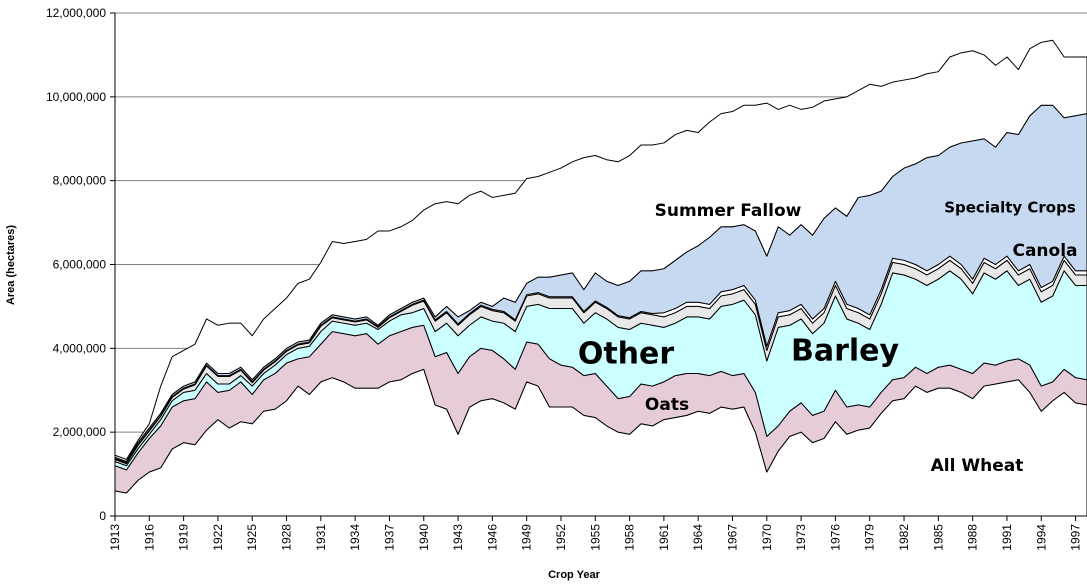 The height and width of the screenshot is (585, 1087). Describe the element at coordinates (977, 466) in the screenshot. I see `series-label: All Wheat` at that location.